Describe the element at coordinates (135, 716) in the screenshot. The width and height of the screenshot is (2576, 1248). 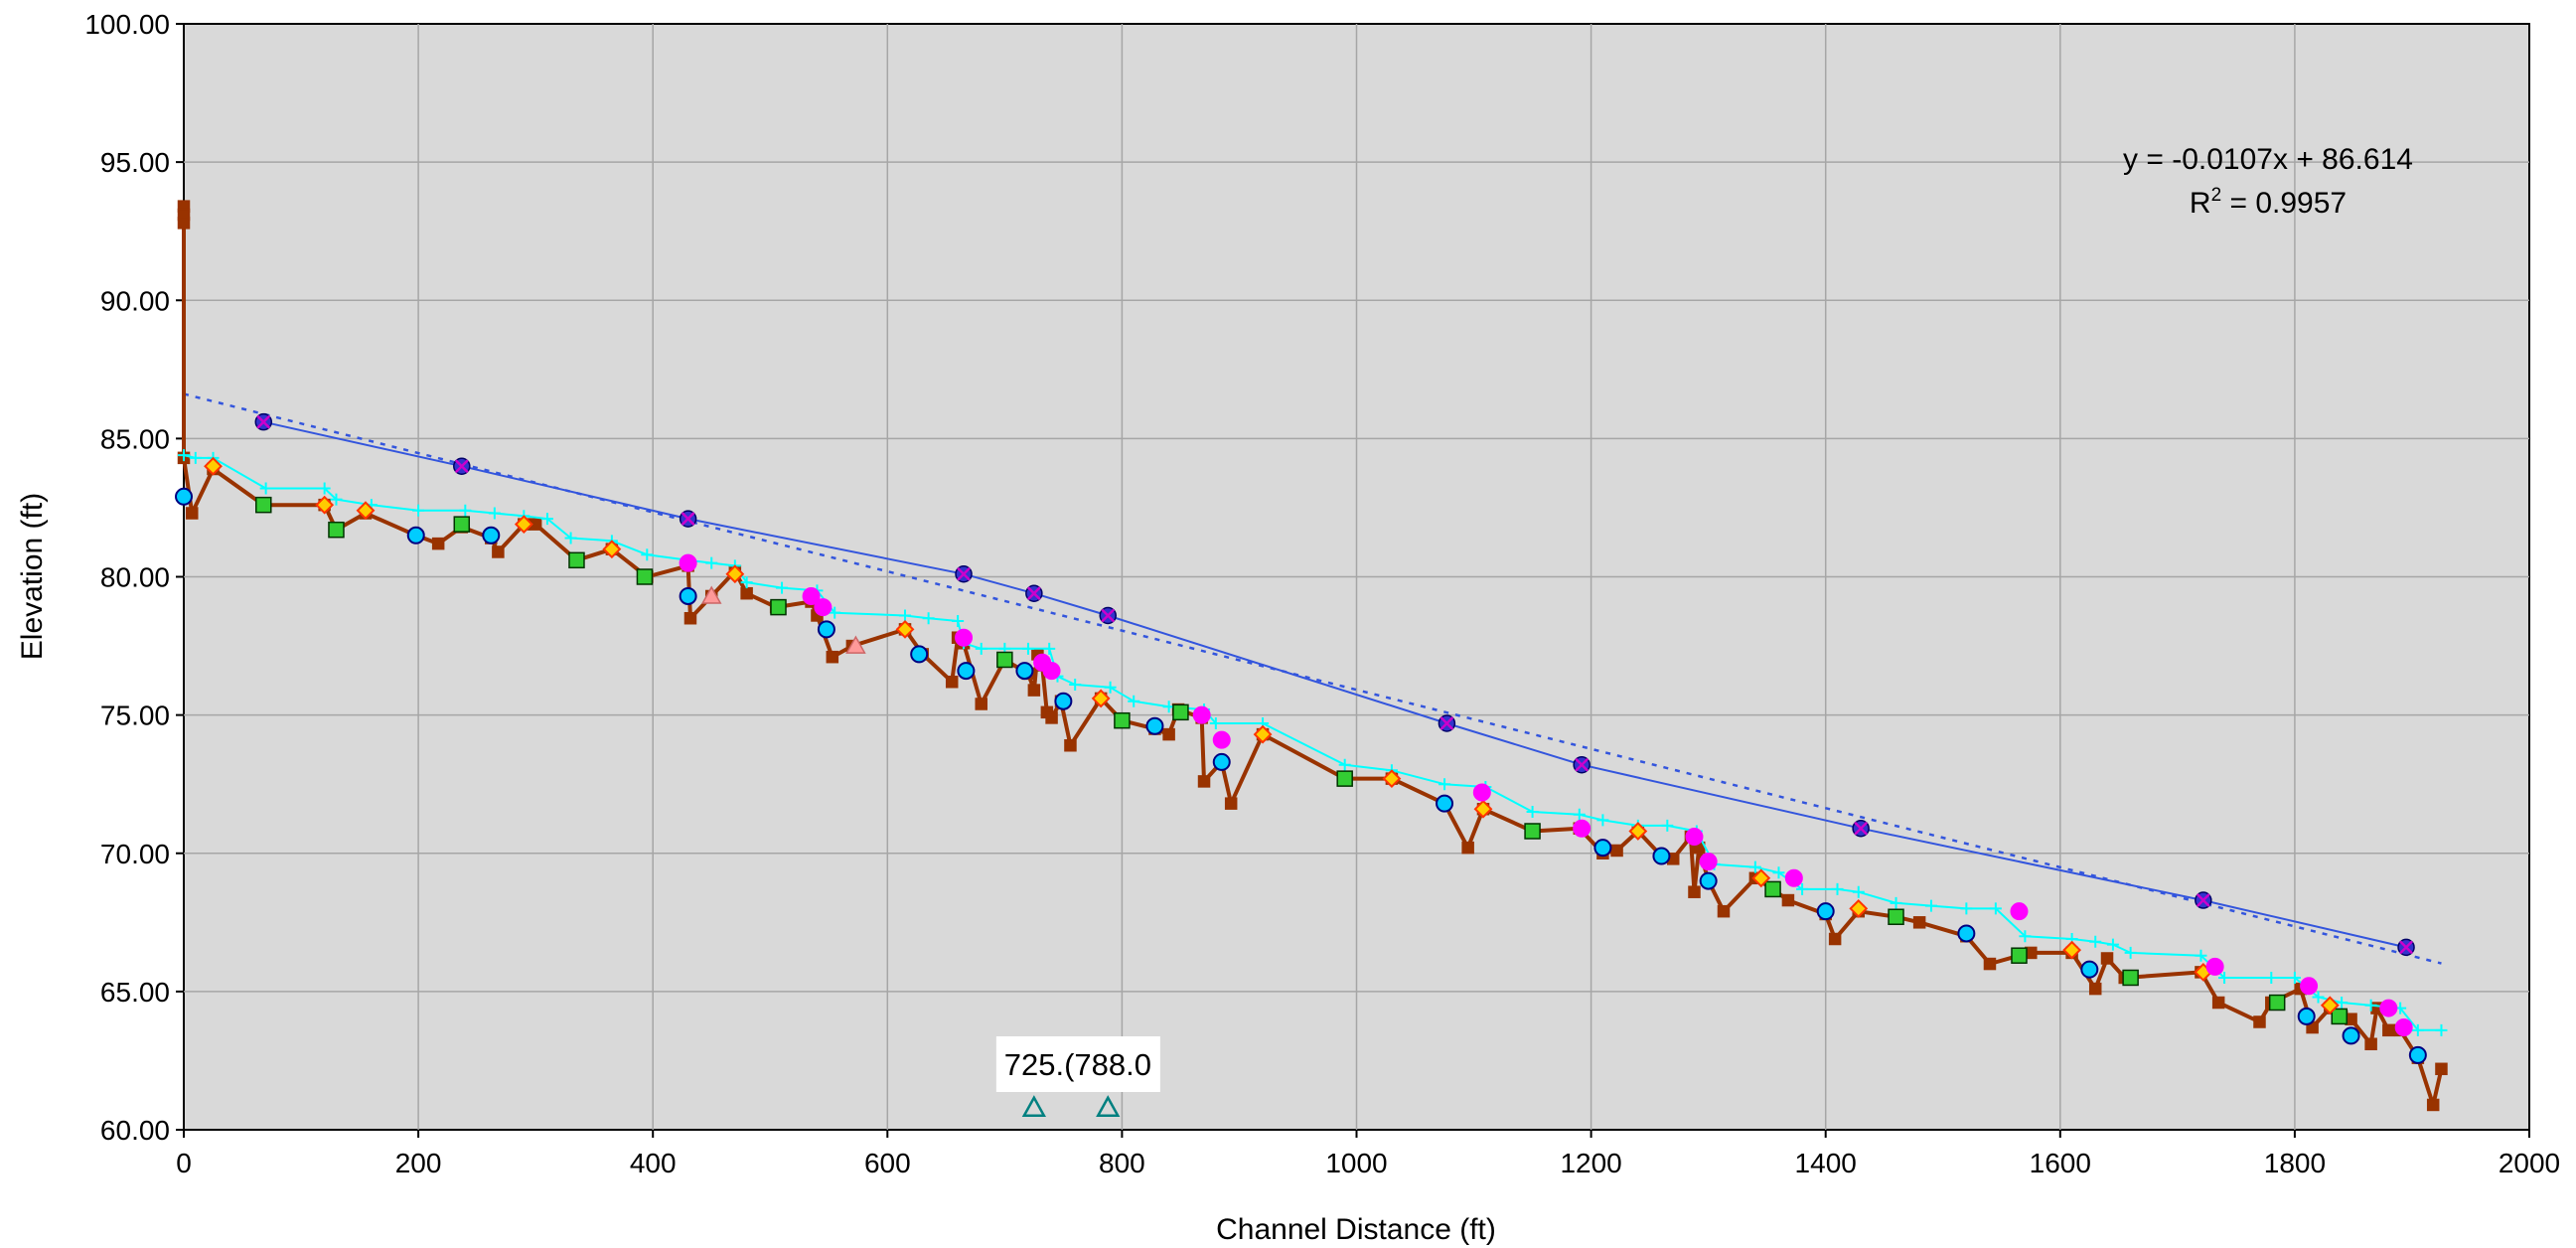
I see `y-tick-label: 75.00` at that location.